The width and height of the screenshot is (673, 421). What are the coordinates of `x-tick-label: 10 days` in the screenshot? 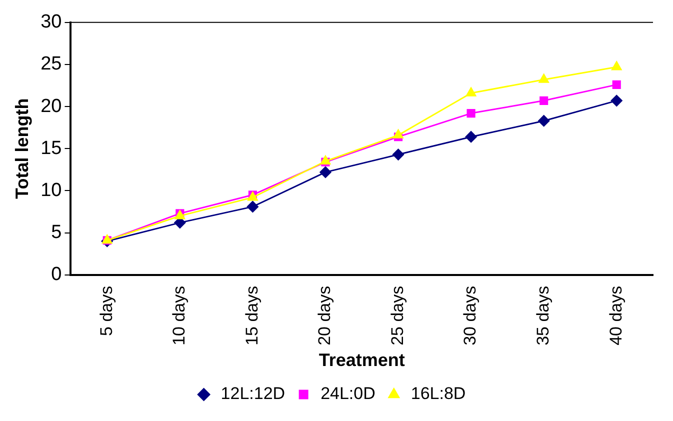 It's located at (179, 316).